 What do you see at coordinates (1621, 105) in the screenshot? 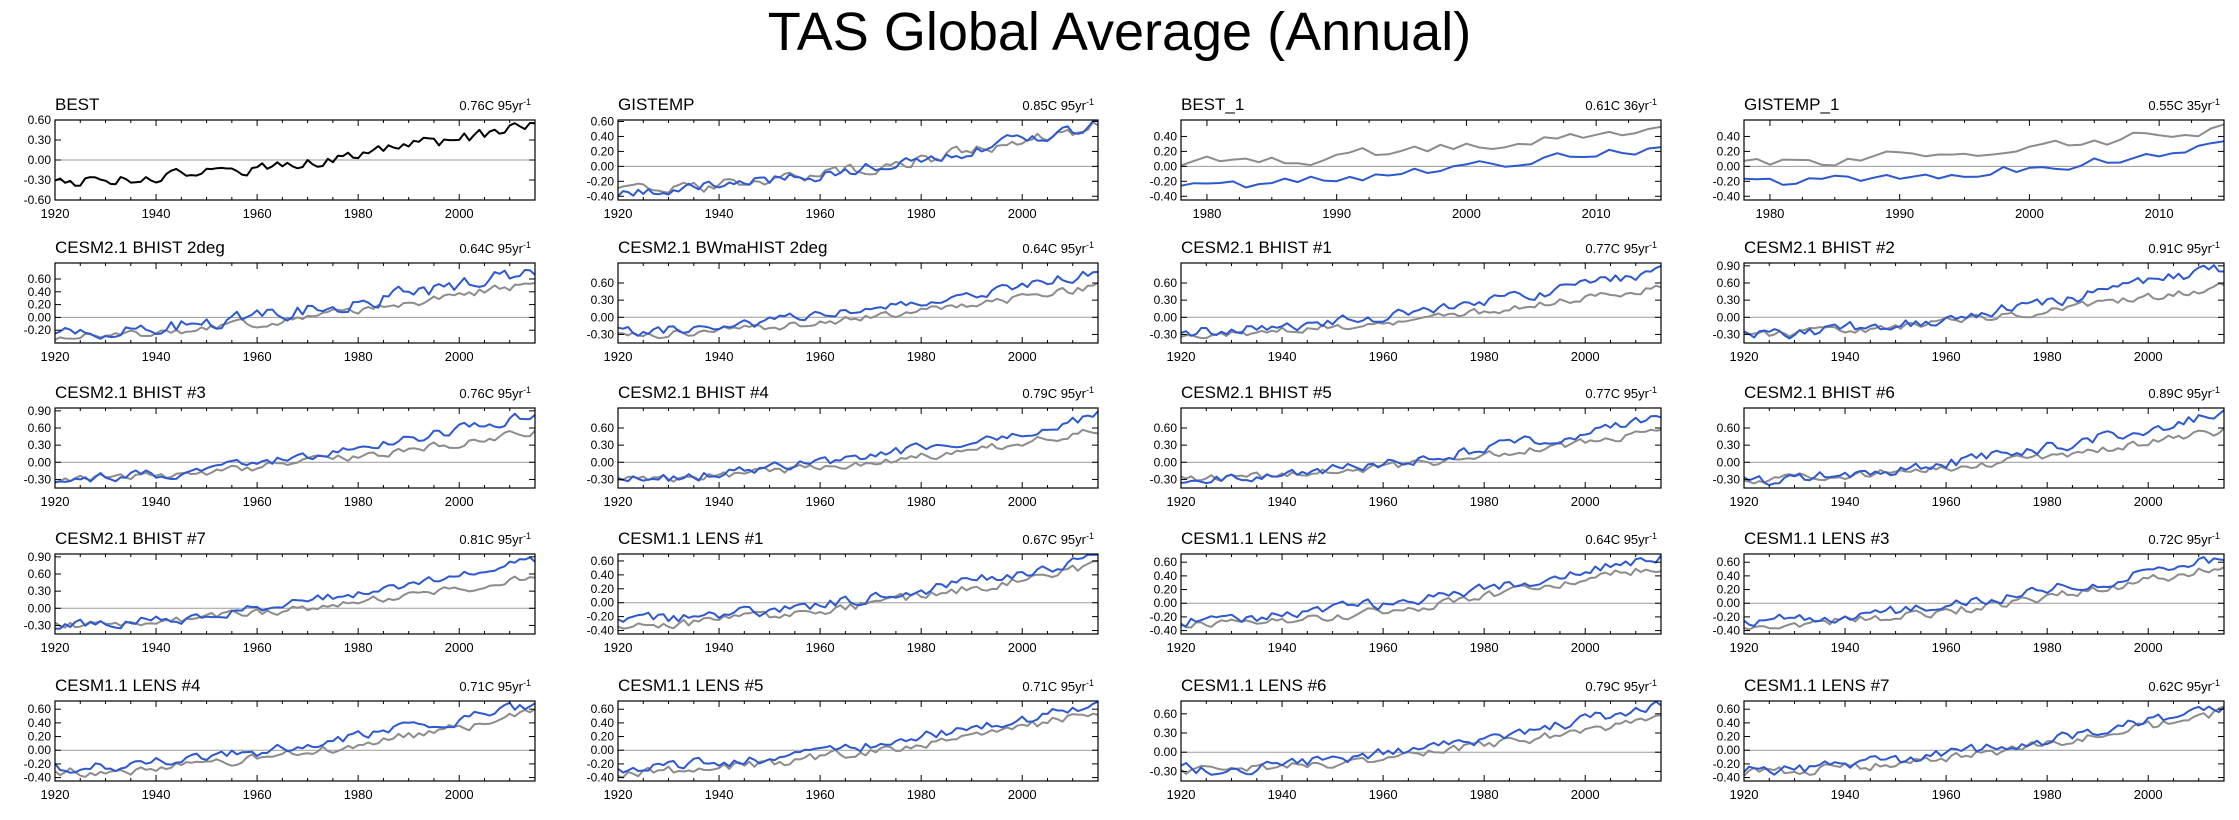
I see `trend-label: 0.61C 36yr-1` at bounding box center [1621, 105].